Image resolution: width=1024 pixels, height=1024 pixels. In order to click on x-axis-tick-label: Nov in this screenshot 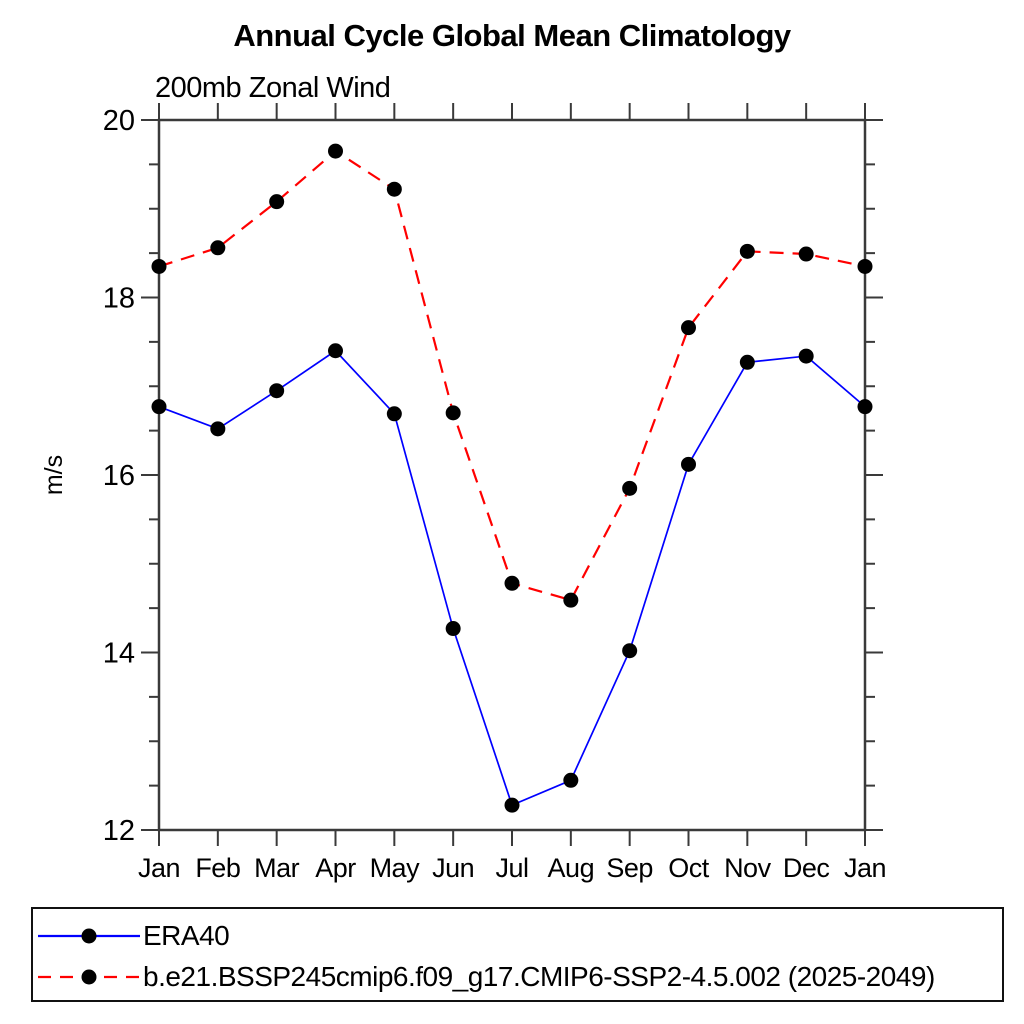, I will do `click(748, 868)`.